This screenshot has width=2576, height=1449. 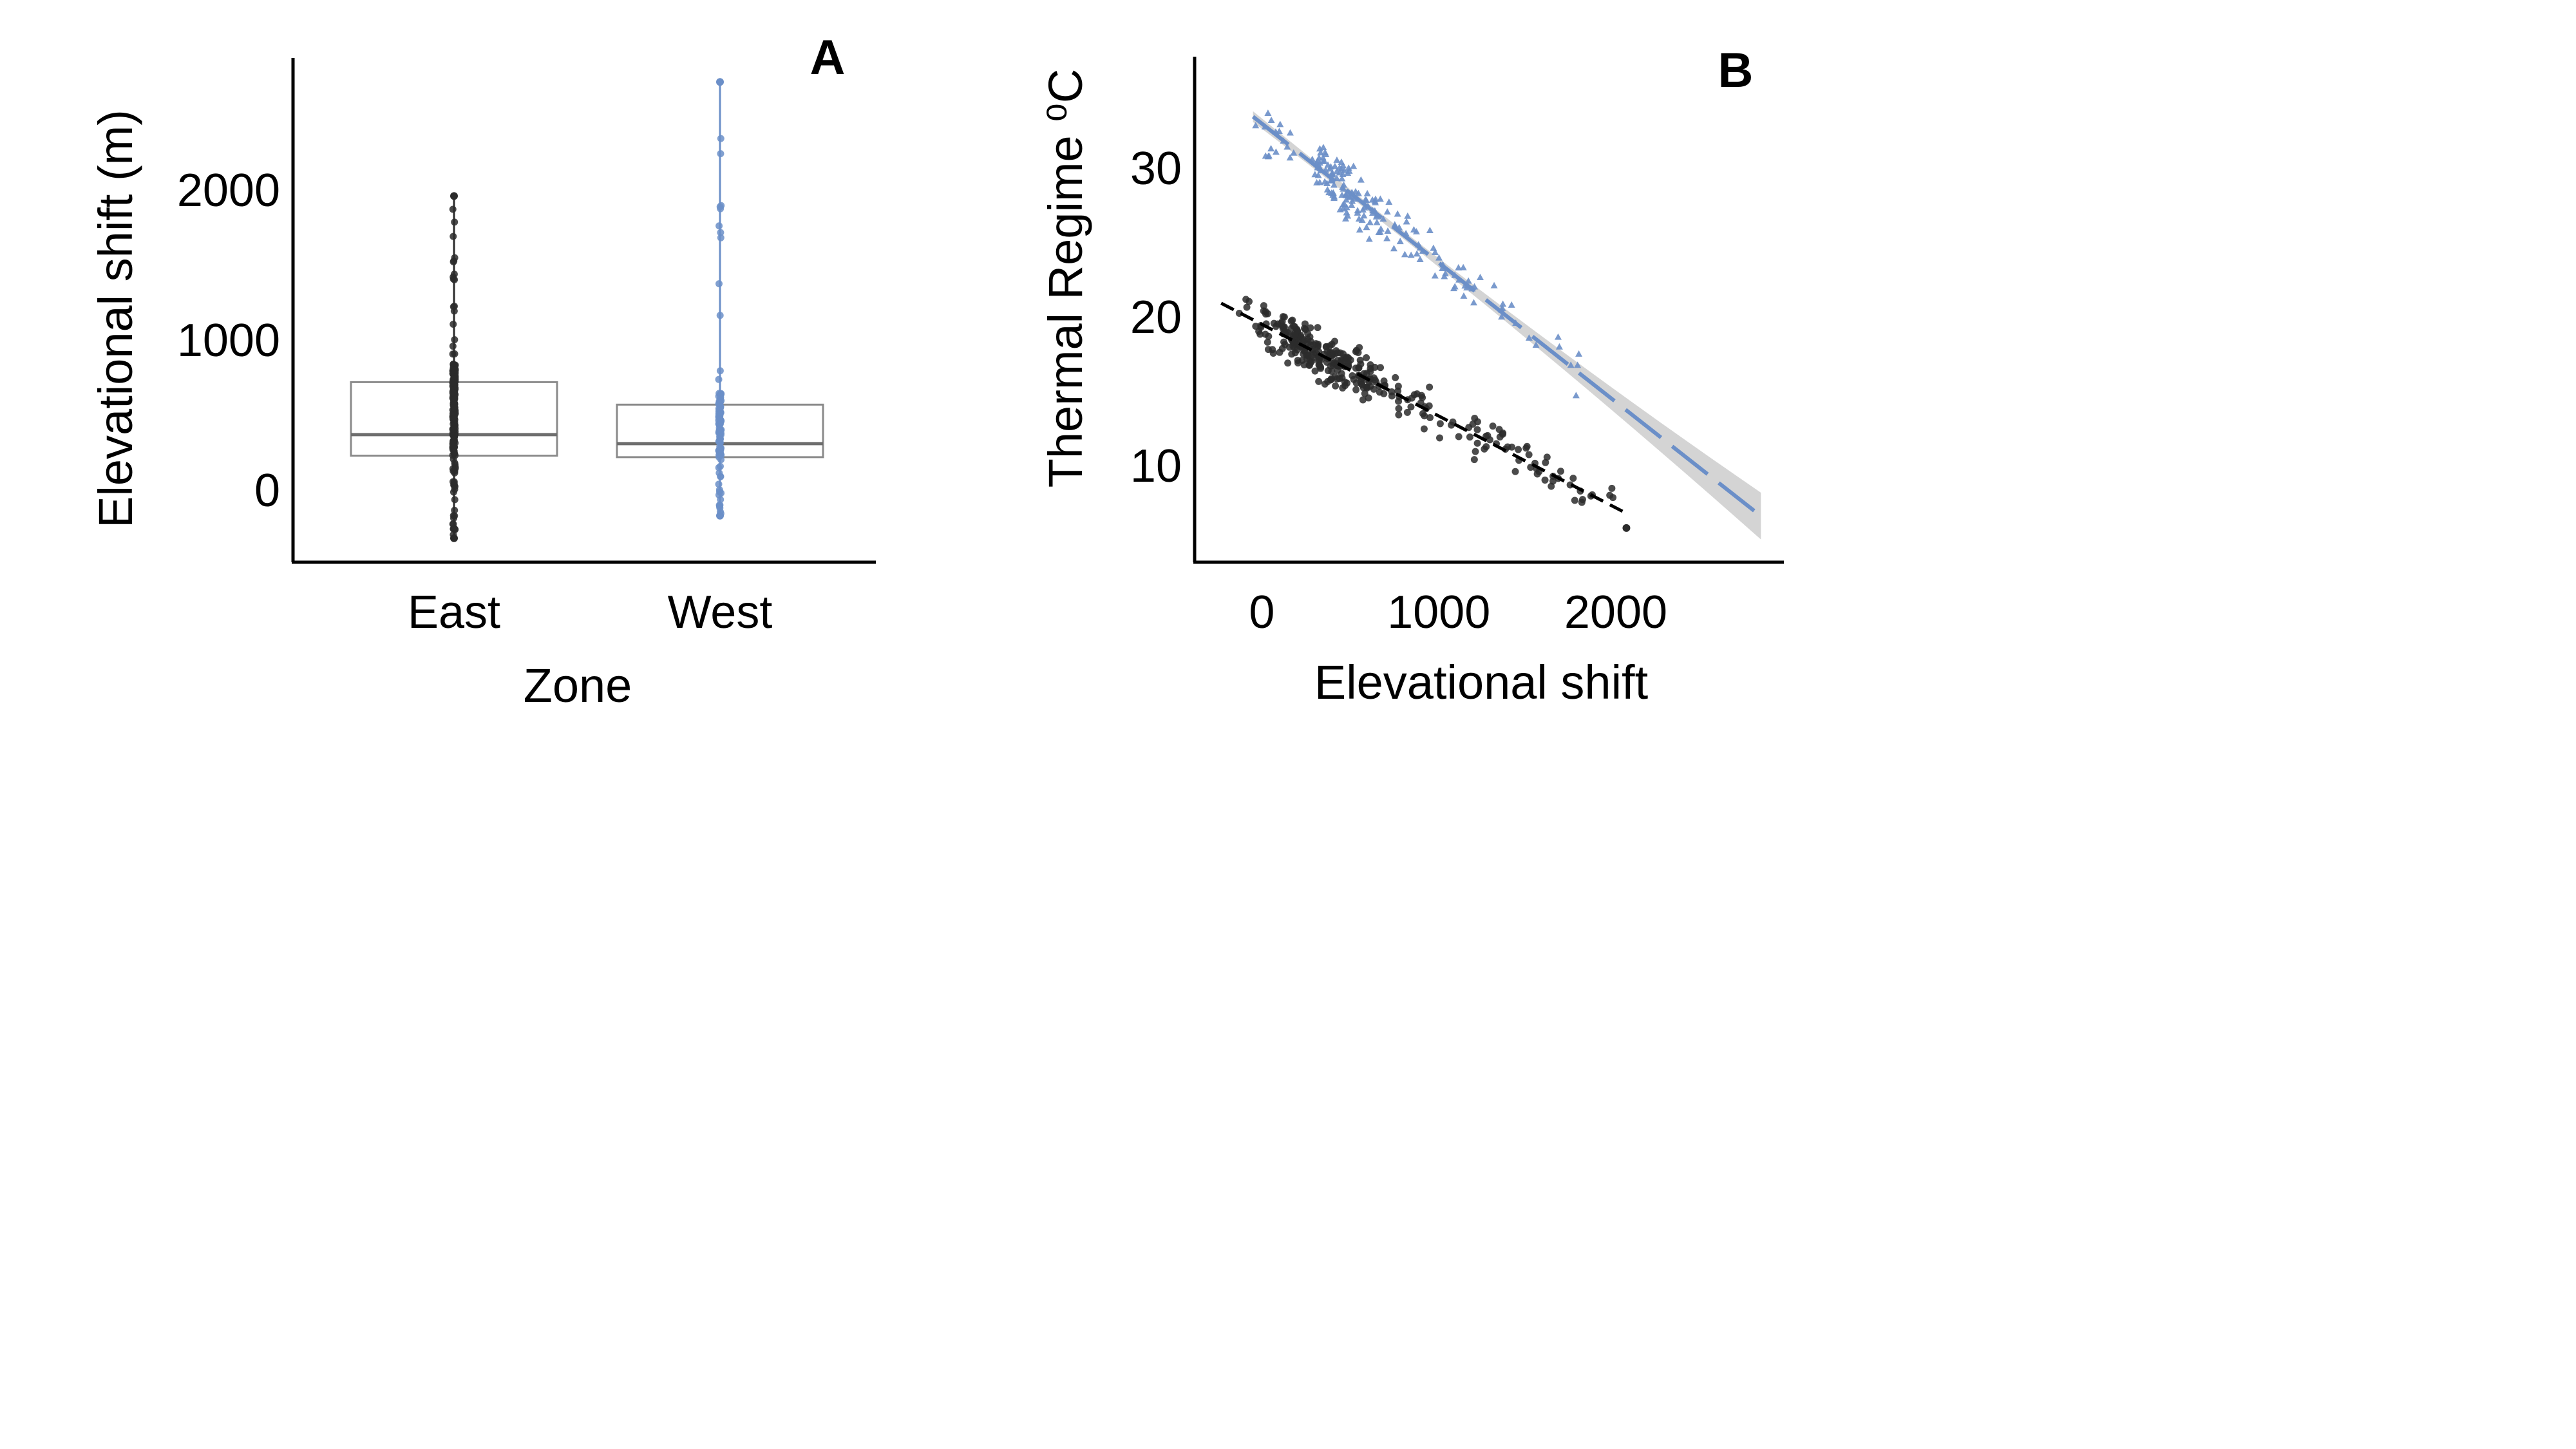 I want to click on panel-a-y-tick-label: 0, so click(x=267, y=491).